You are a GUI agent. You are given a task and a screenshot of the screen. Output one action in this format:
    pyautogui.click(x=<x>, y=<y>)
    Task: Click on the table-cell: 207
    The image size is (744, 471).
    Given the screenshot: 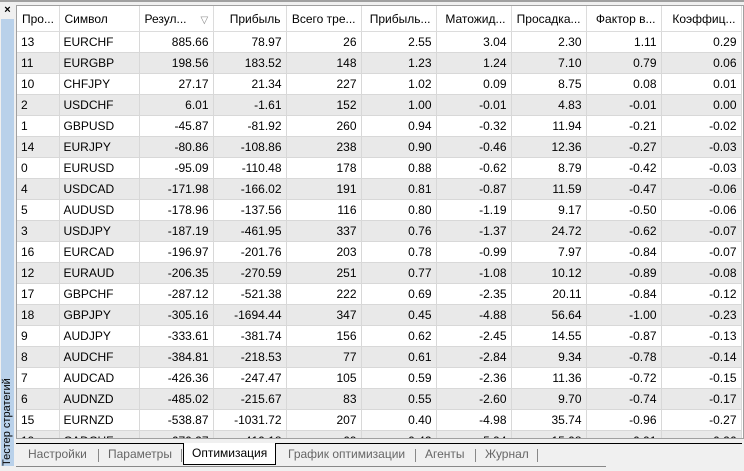 What is the action you would take?
    pyautogui.click(x=324, y=420)
    